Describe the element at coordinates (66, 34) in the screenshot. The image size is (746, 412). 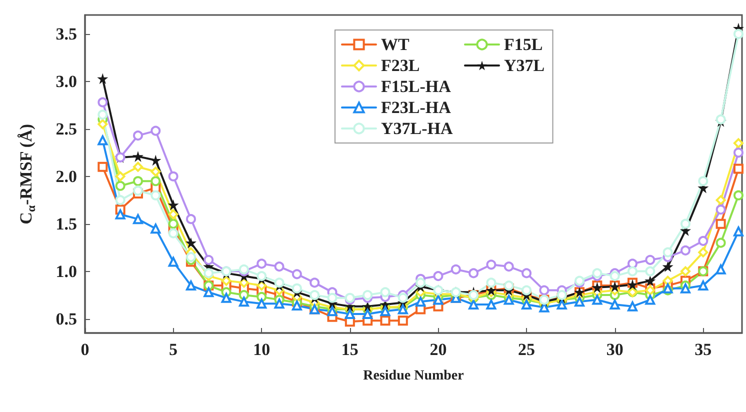
I see `y-tick-label: 3.5` at that location.